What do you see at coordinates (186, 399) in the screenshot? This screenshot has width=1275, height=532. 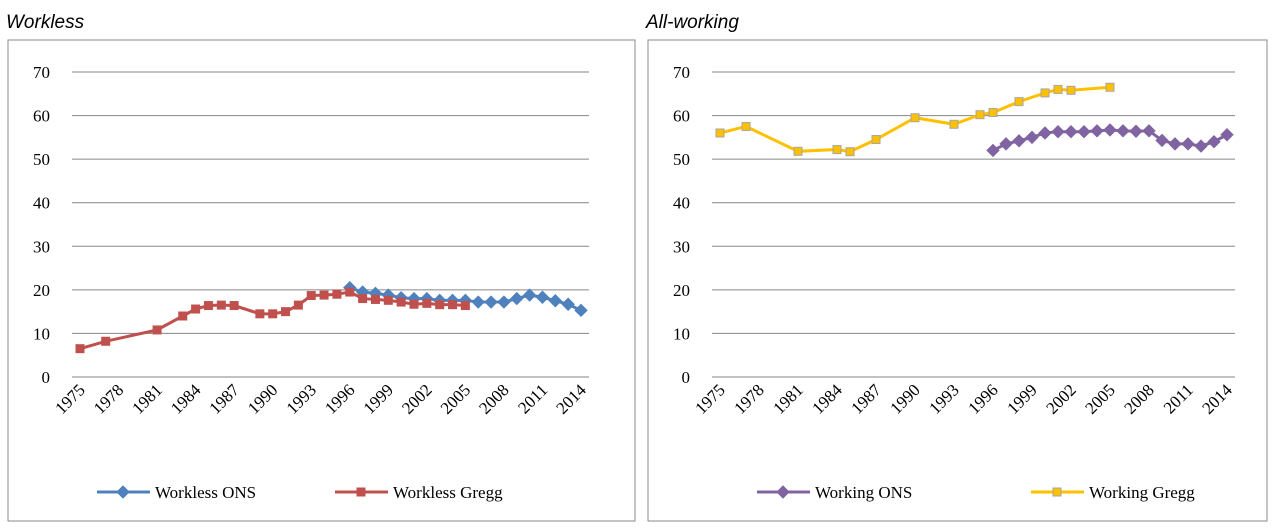 I see `x-tick-label: 1984` at bounding box center [186, 399].